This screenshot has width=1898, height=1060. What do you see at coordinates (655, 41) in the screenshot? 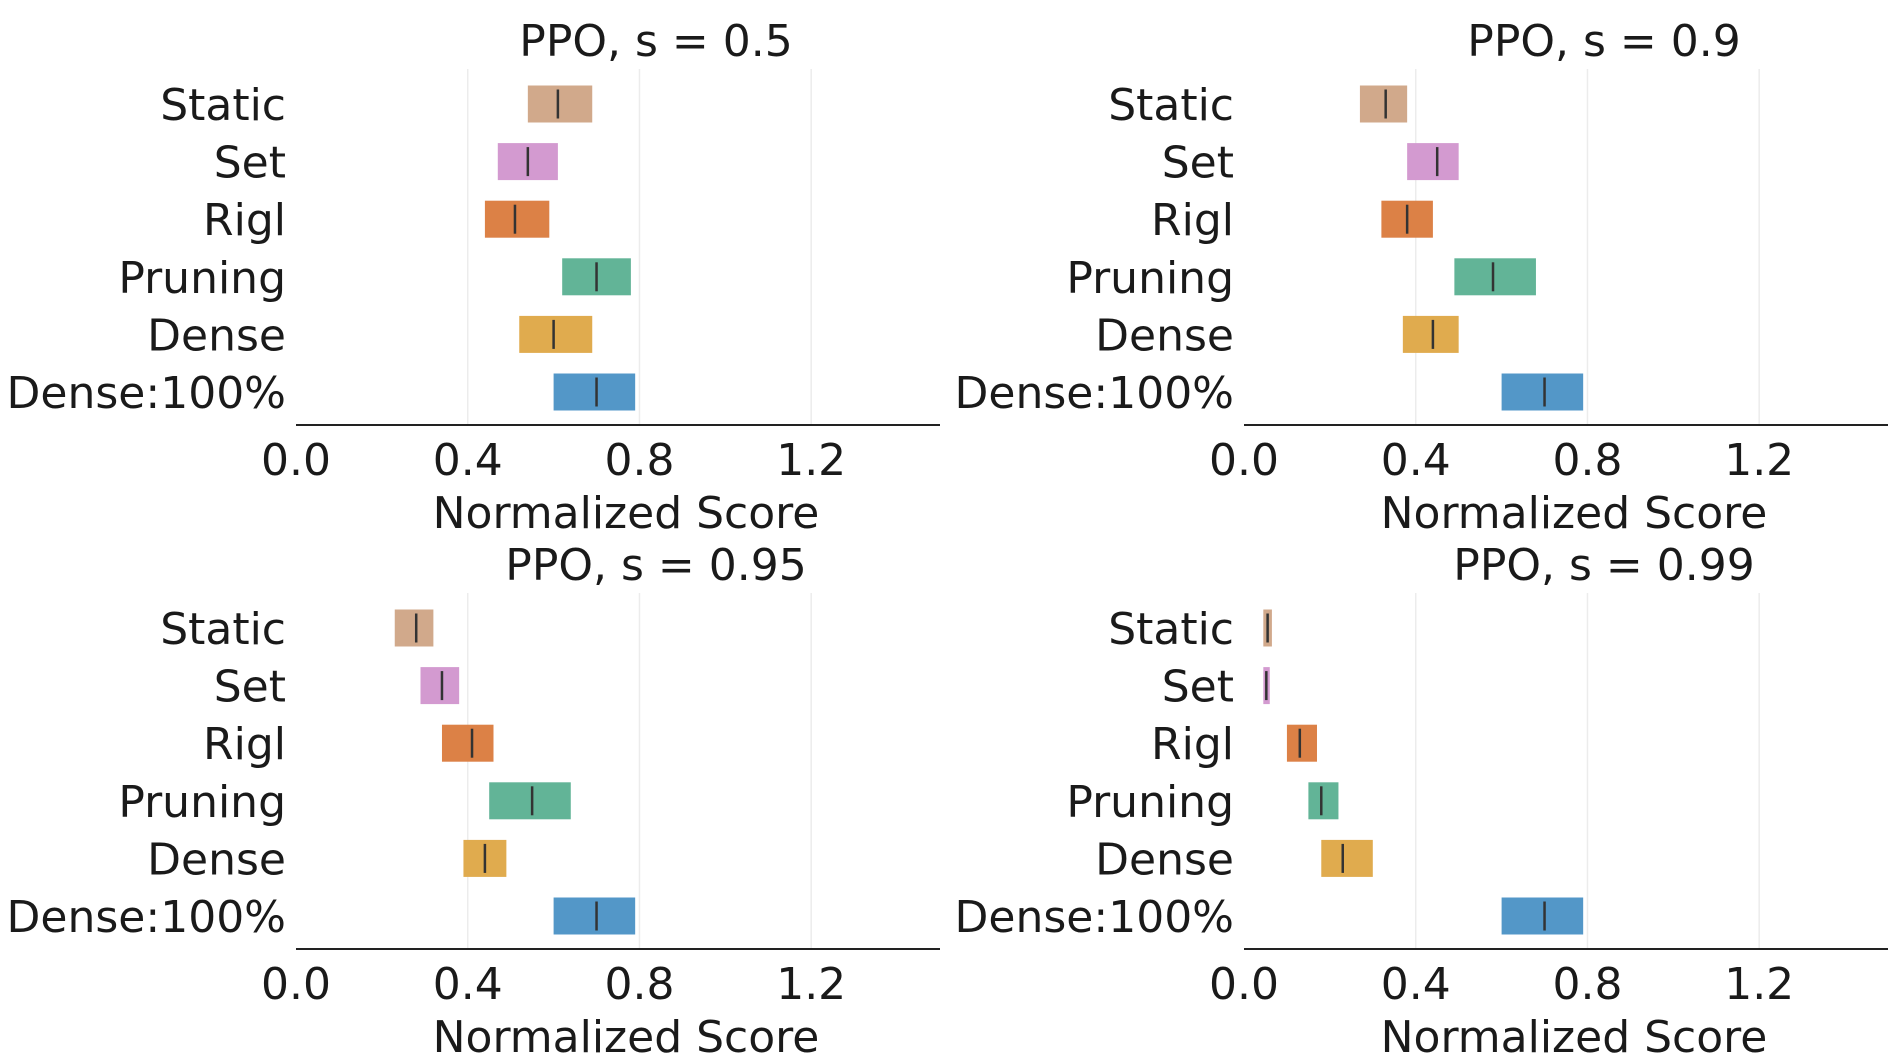
I see `panel-title: PPO, s = 0.5` at bounding box center [655, 41].